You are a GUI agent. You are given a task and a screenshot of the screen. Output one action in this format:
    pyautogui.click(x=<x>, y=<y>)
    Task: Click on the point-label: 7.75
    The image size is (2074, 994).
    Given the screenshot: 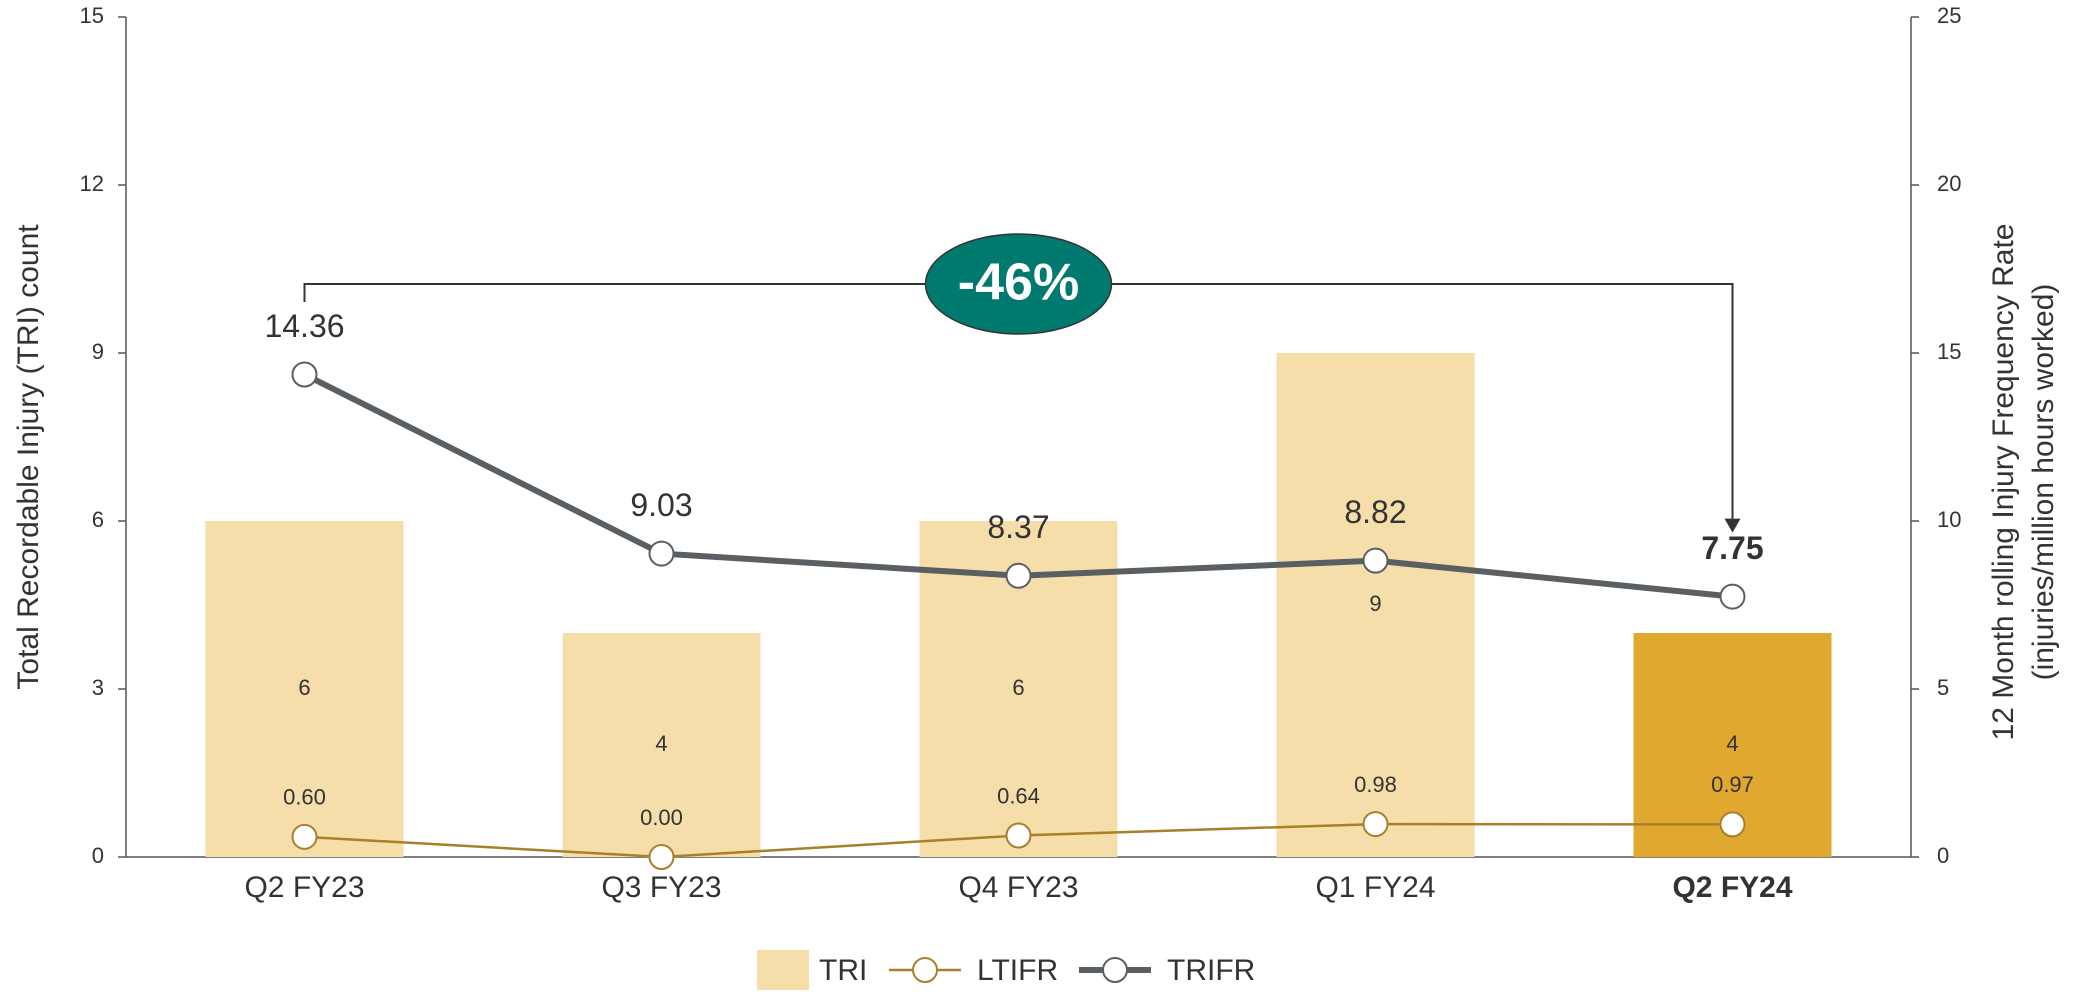 What is the action you would take?
    pyautogui.click(x=1732, y=548)
    